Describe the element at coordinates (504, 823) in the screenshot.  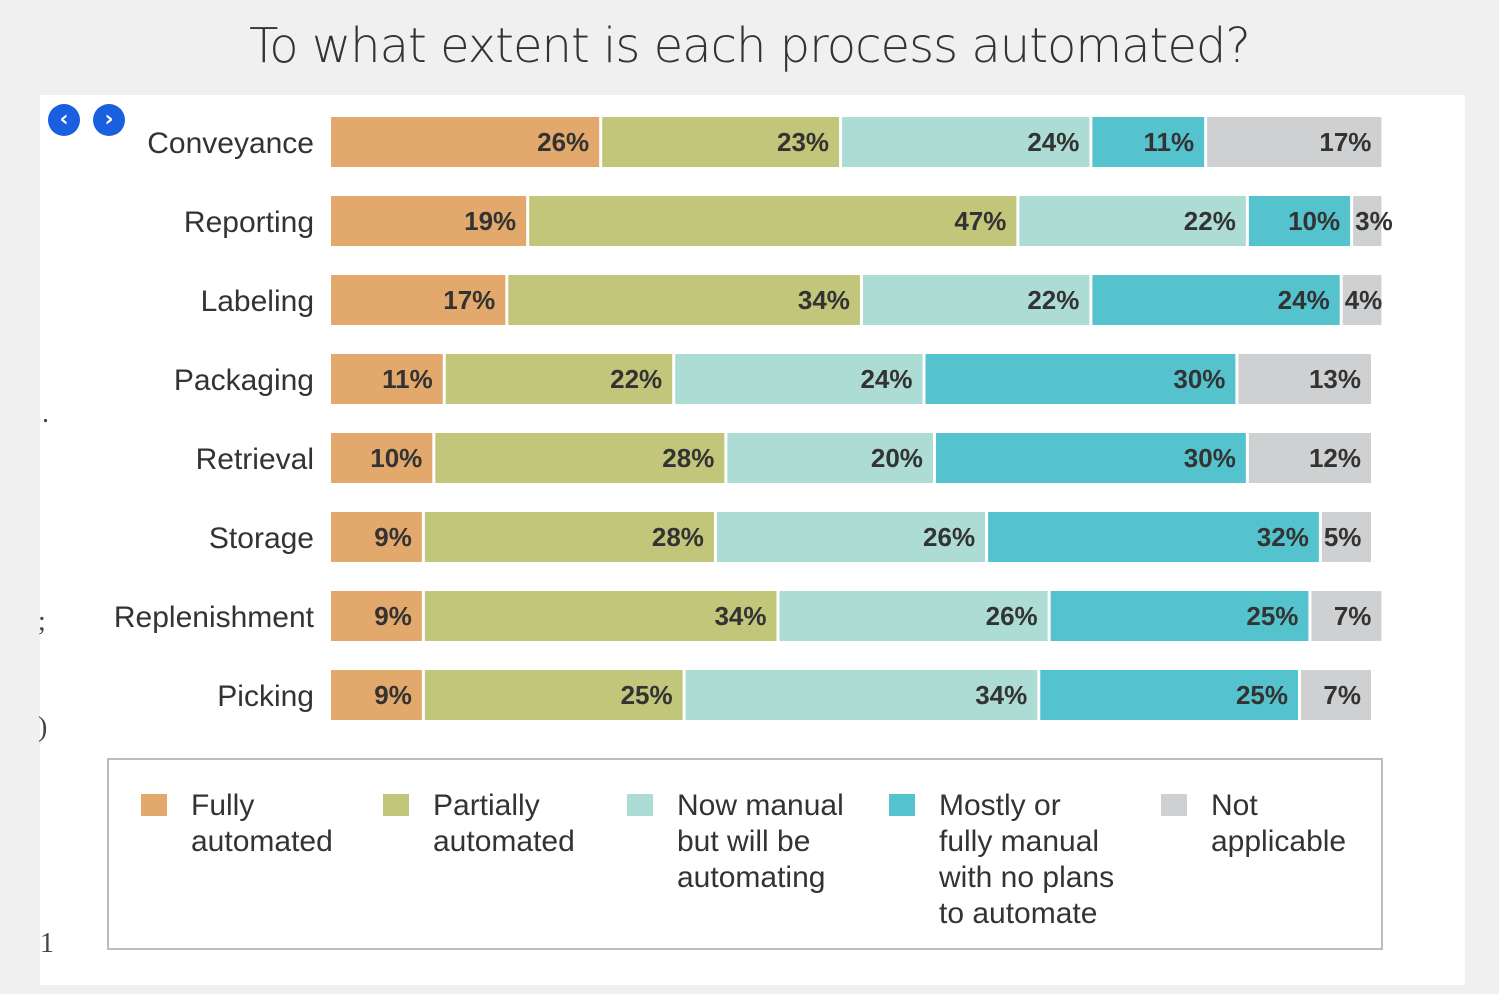
I see `legend-label: Partially automated` at that location.